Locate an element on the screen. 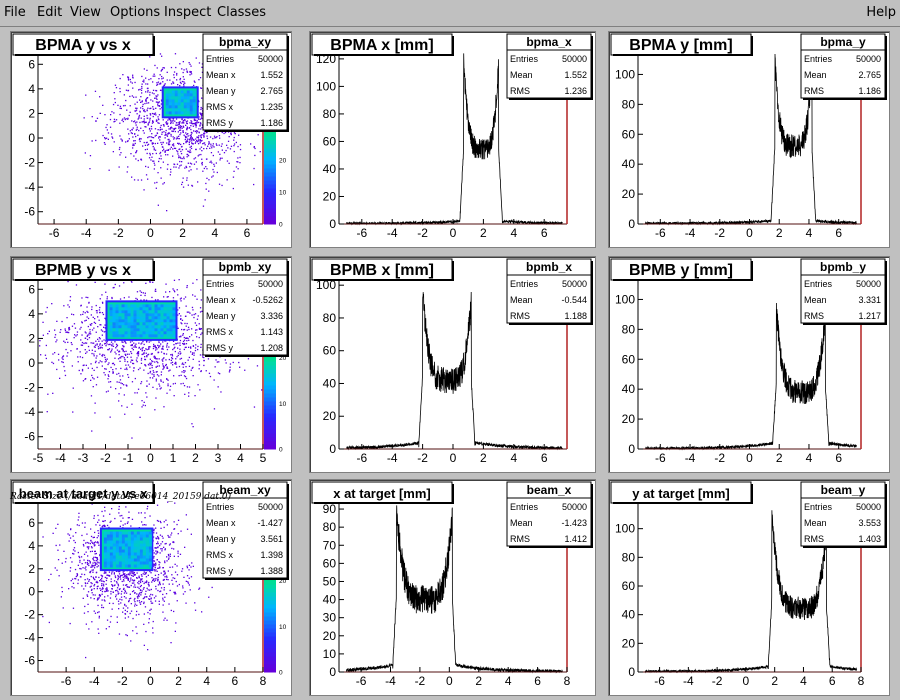 The image size is (900, 700). stats-label: Mean is located at coordinates (521, 300).